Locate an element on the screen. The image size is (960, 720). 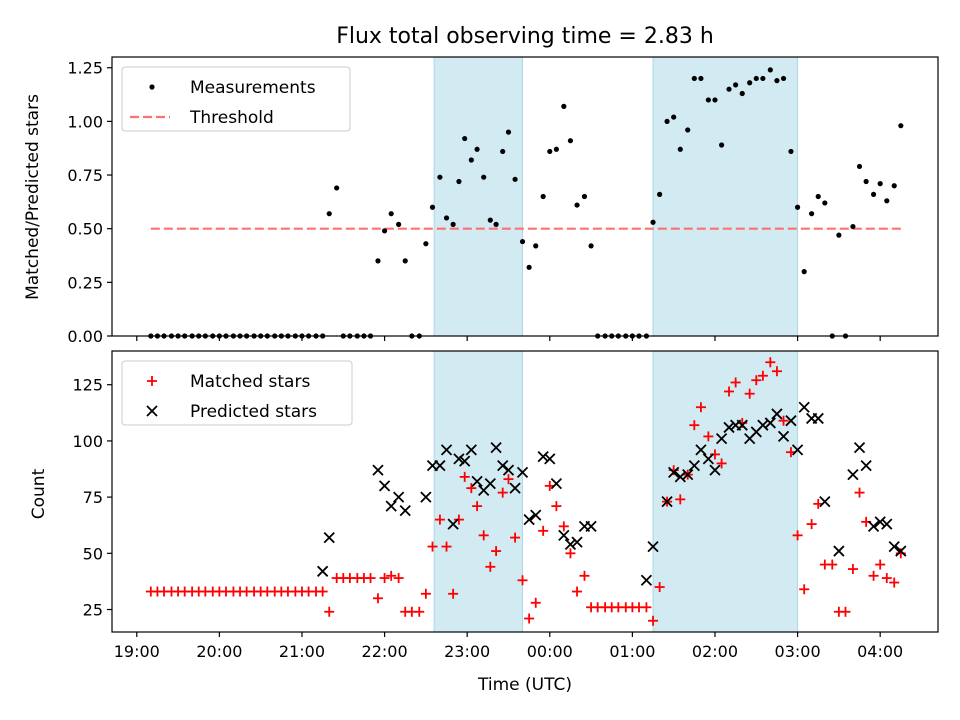
legend-entry: Threshold is located at coordinates (202, 118).